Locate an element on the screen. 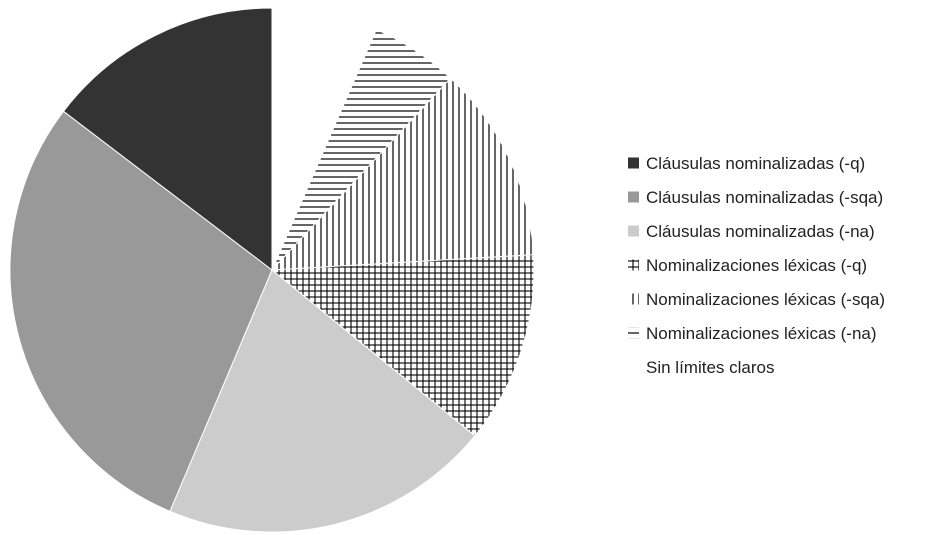 The height and width of the screenshot is (535, 947). legend-marker-clausulas-nominalizadas-na is located at coordinates (633, 231).